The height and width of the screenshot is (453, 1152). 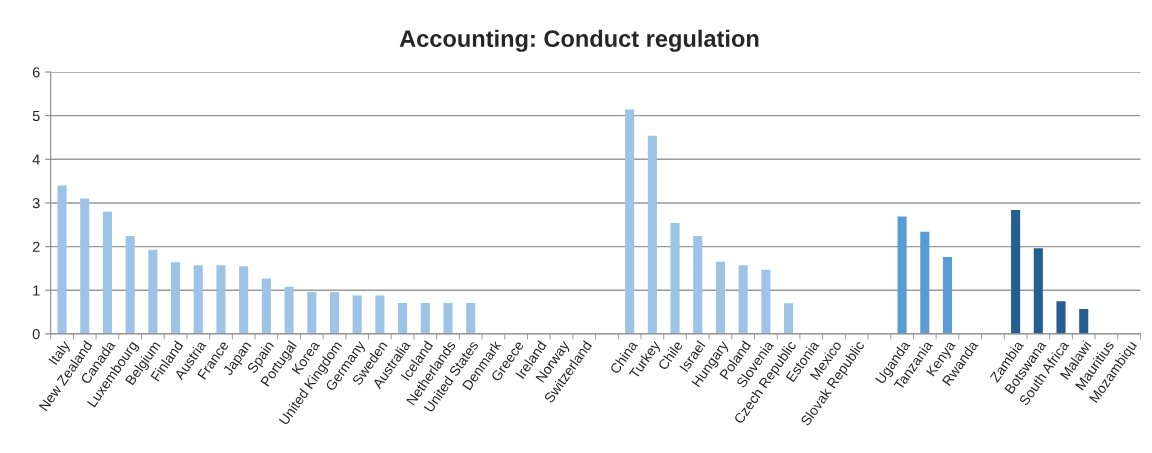 What do you see at coordinates (36, 334) in the screenshot?
I see `y-tick-label: 0` at bounding box center [36, 334].